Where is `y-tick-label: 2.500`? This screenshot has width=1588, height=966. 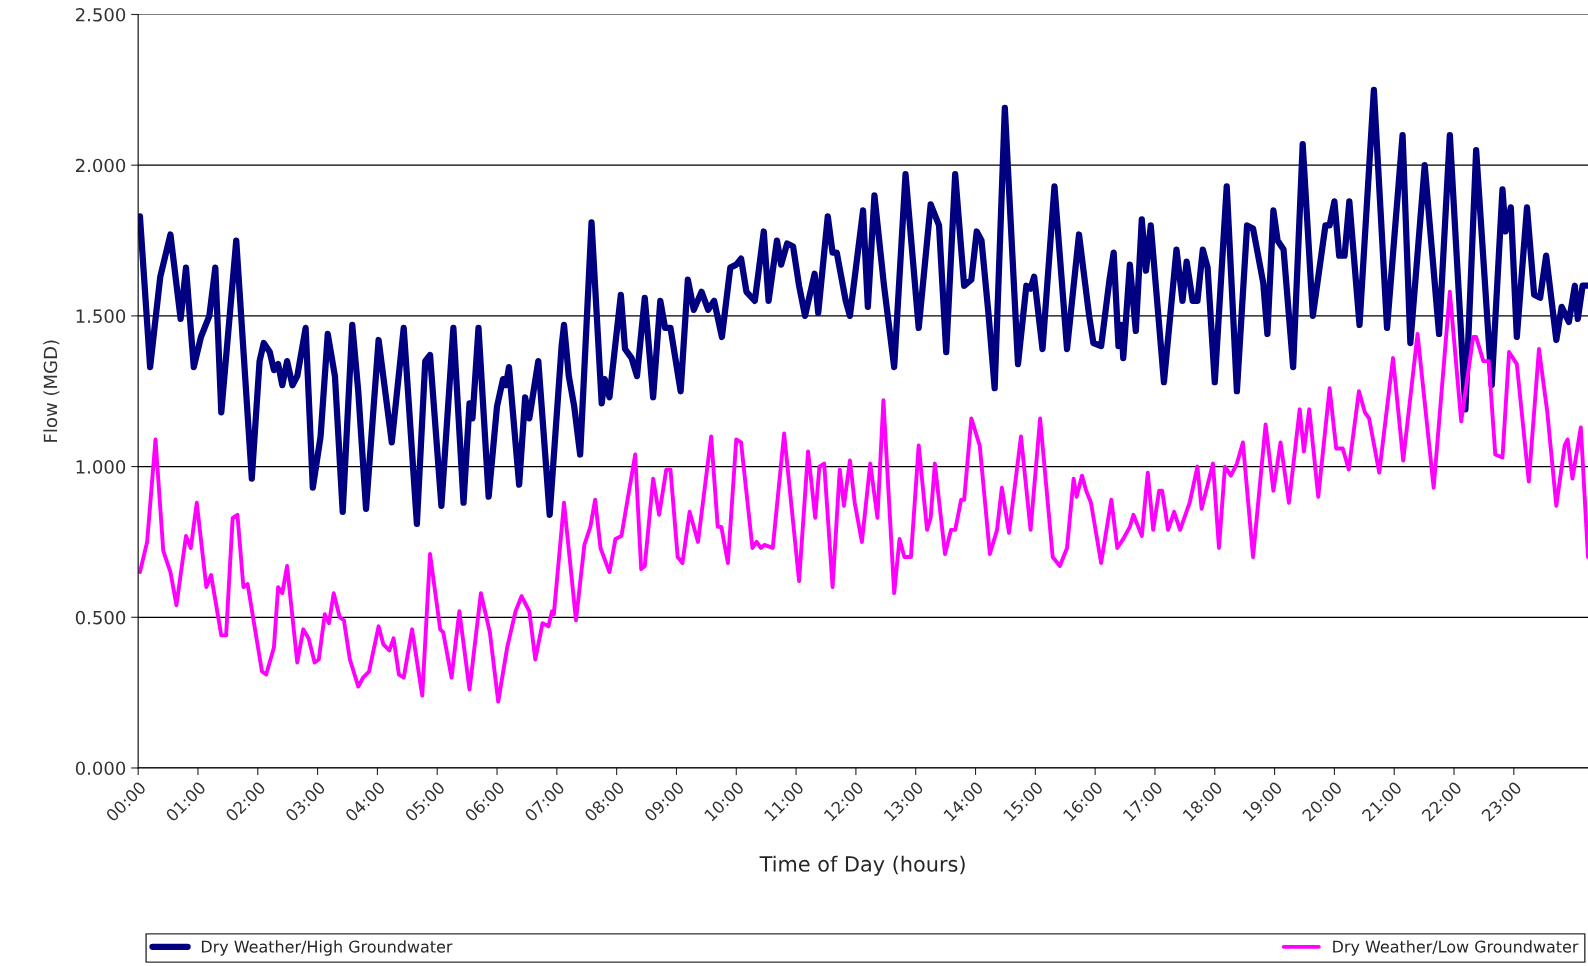 y-tick-label: 2.500 is located at coordinates (100, 14).